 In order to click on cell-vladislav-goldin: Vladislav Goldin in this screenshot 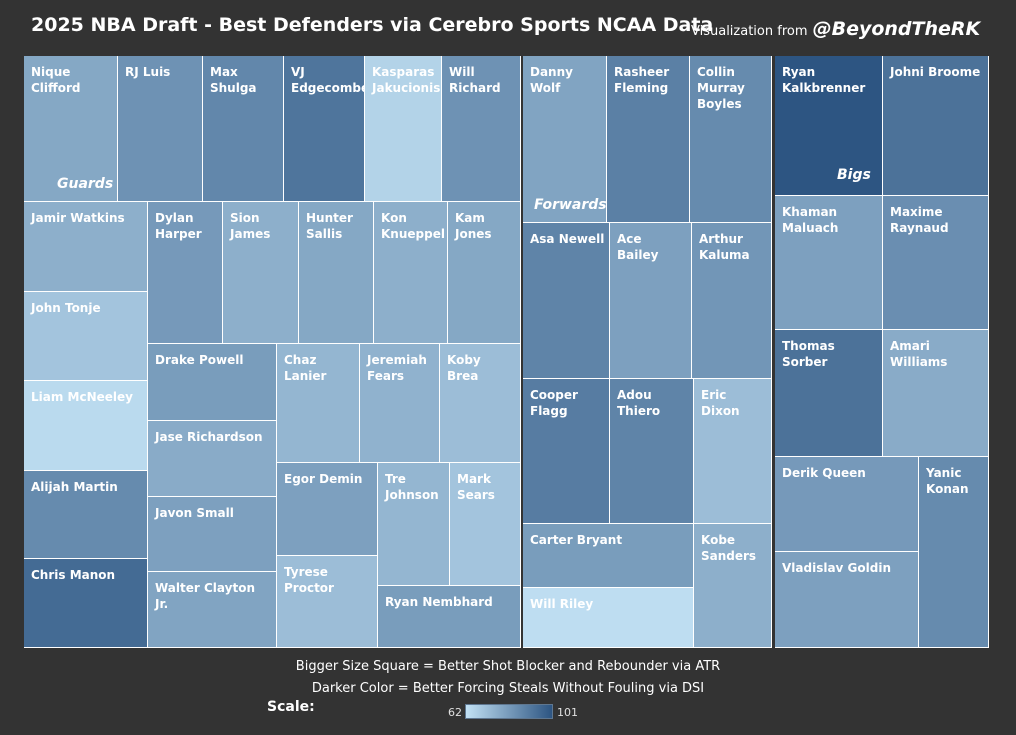, I will do `click(847, 600)`.